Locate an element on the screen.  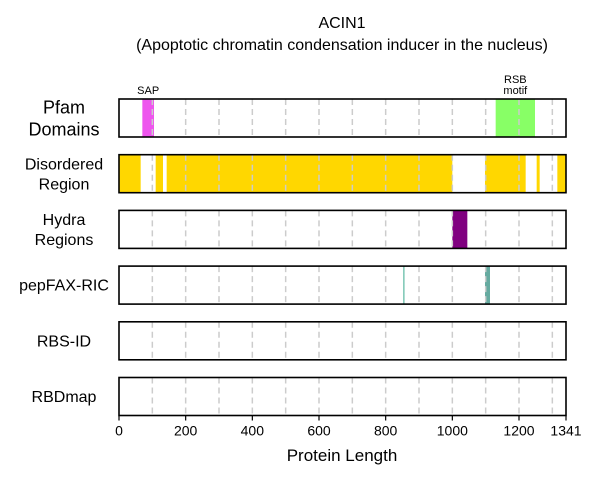
track-label: Region is located at coordinates (64, 184).